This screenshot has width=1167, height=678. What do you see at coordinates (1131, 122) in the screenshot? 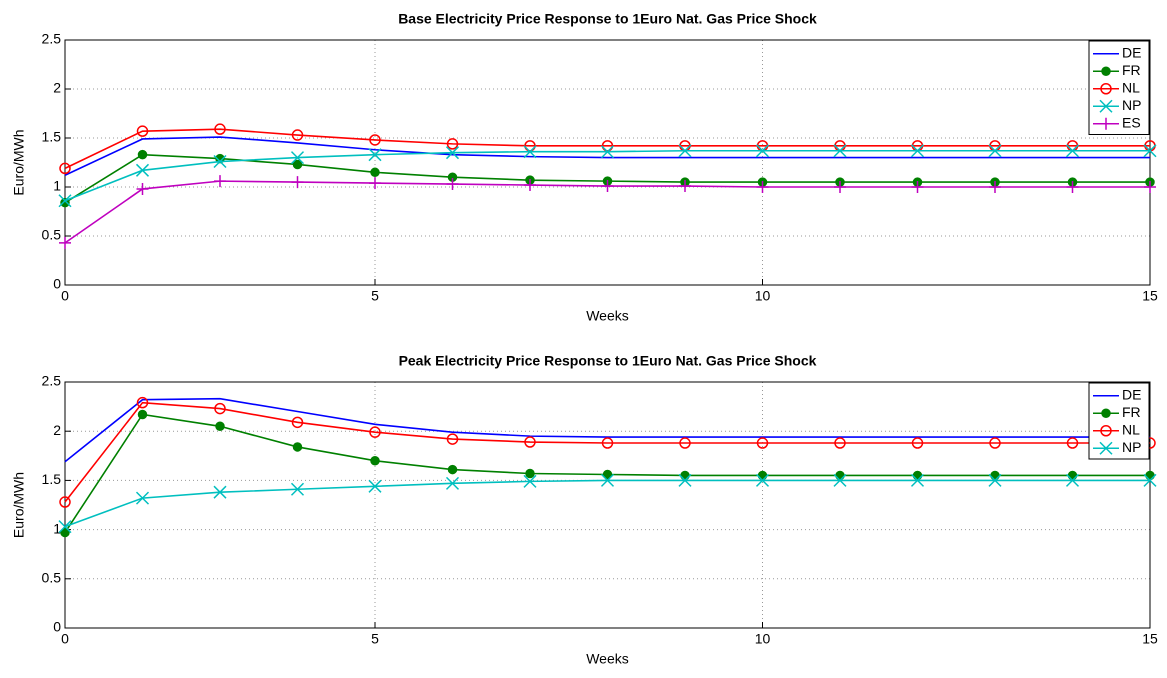
I see `legend-label: ES` at bounding box center [1131, 122].